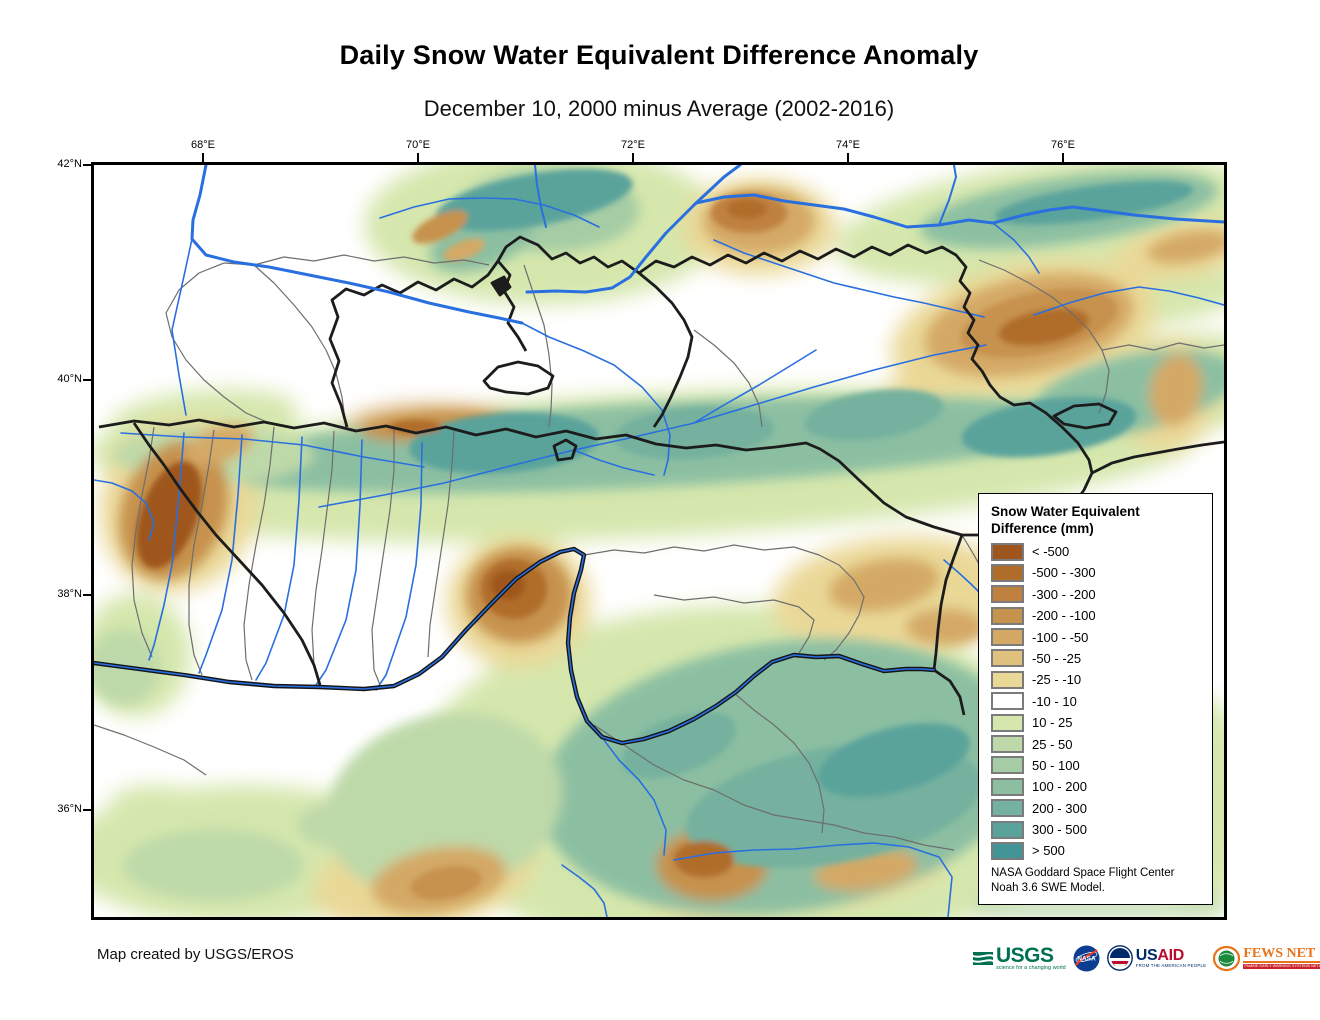  I want to click on svg-text: NASA, so click(1086, 958).